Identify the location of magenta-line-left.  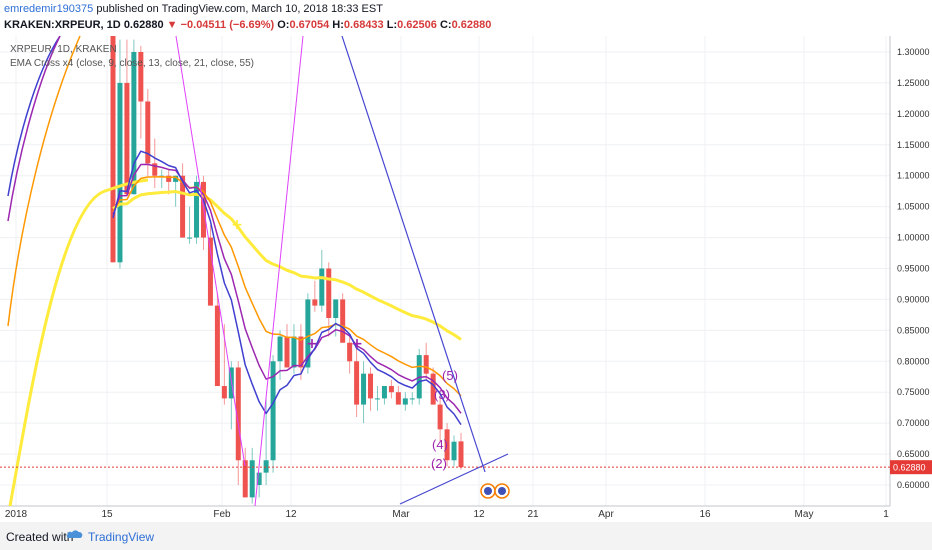
(210, 251).